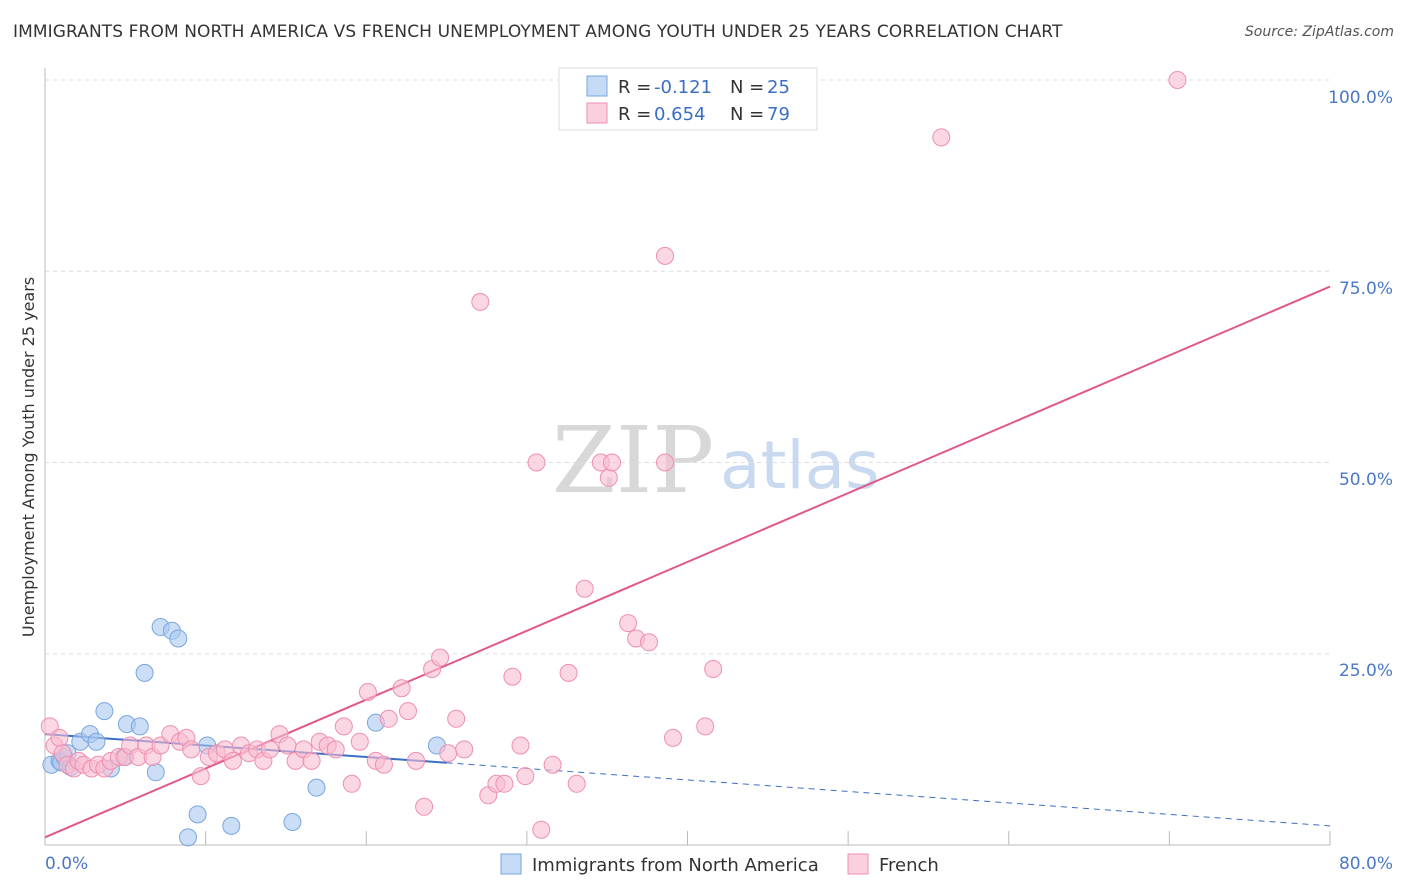 Image resolution: width=1406 pixels, height=892 pixels. I want to click on correlation-legend: R = -0.121 N = 25 R = 0.654 N = 79, so click(688, 99).